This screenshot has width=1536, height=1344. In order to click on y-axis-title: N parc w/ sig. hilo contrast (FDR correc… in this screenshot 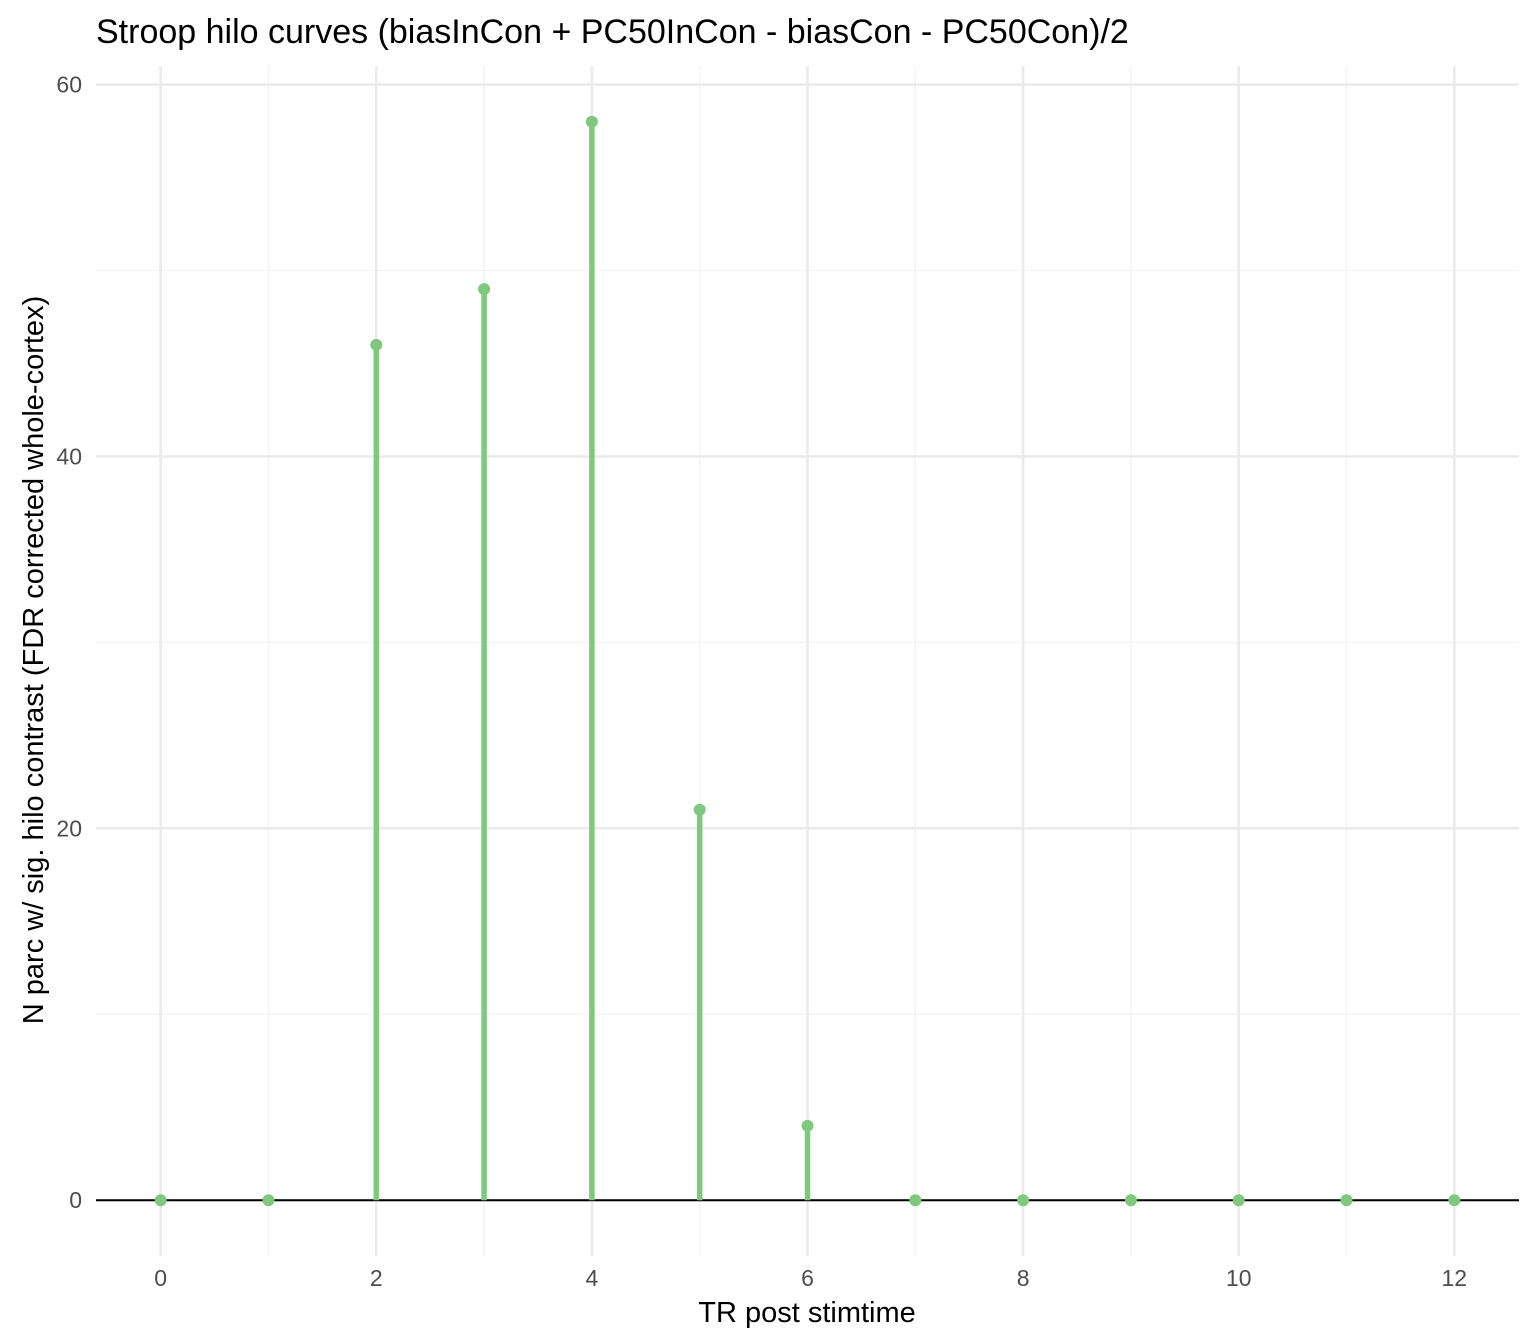, I will do `click(34, 660)`.